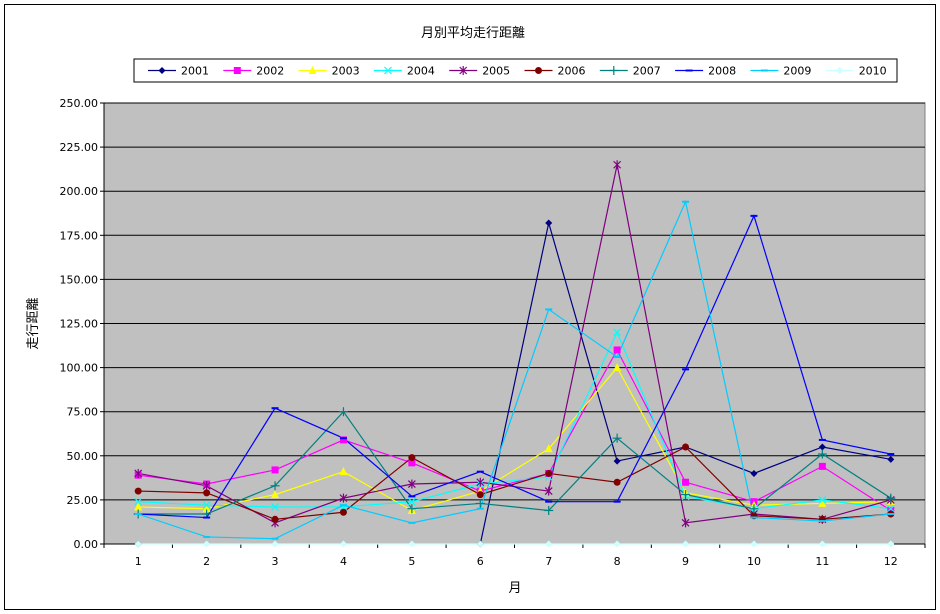 This screenshot has height=614, width=940. I want to click on y-tick-label: 200.00, so click(79, 191).